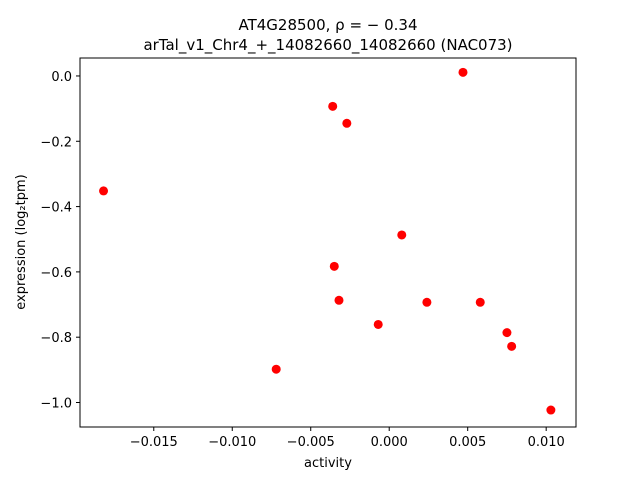 The width and height of the screenshot is (640, 480). Describe the element at coordinates (56, 208) in the screenshot. I see `y-tick-label: −0.4` at that location.